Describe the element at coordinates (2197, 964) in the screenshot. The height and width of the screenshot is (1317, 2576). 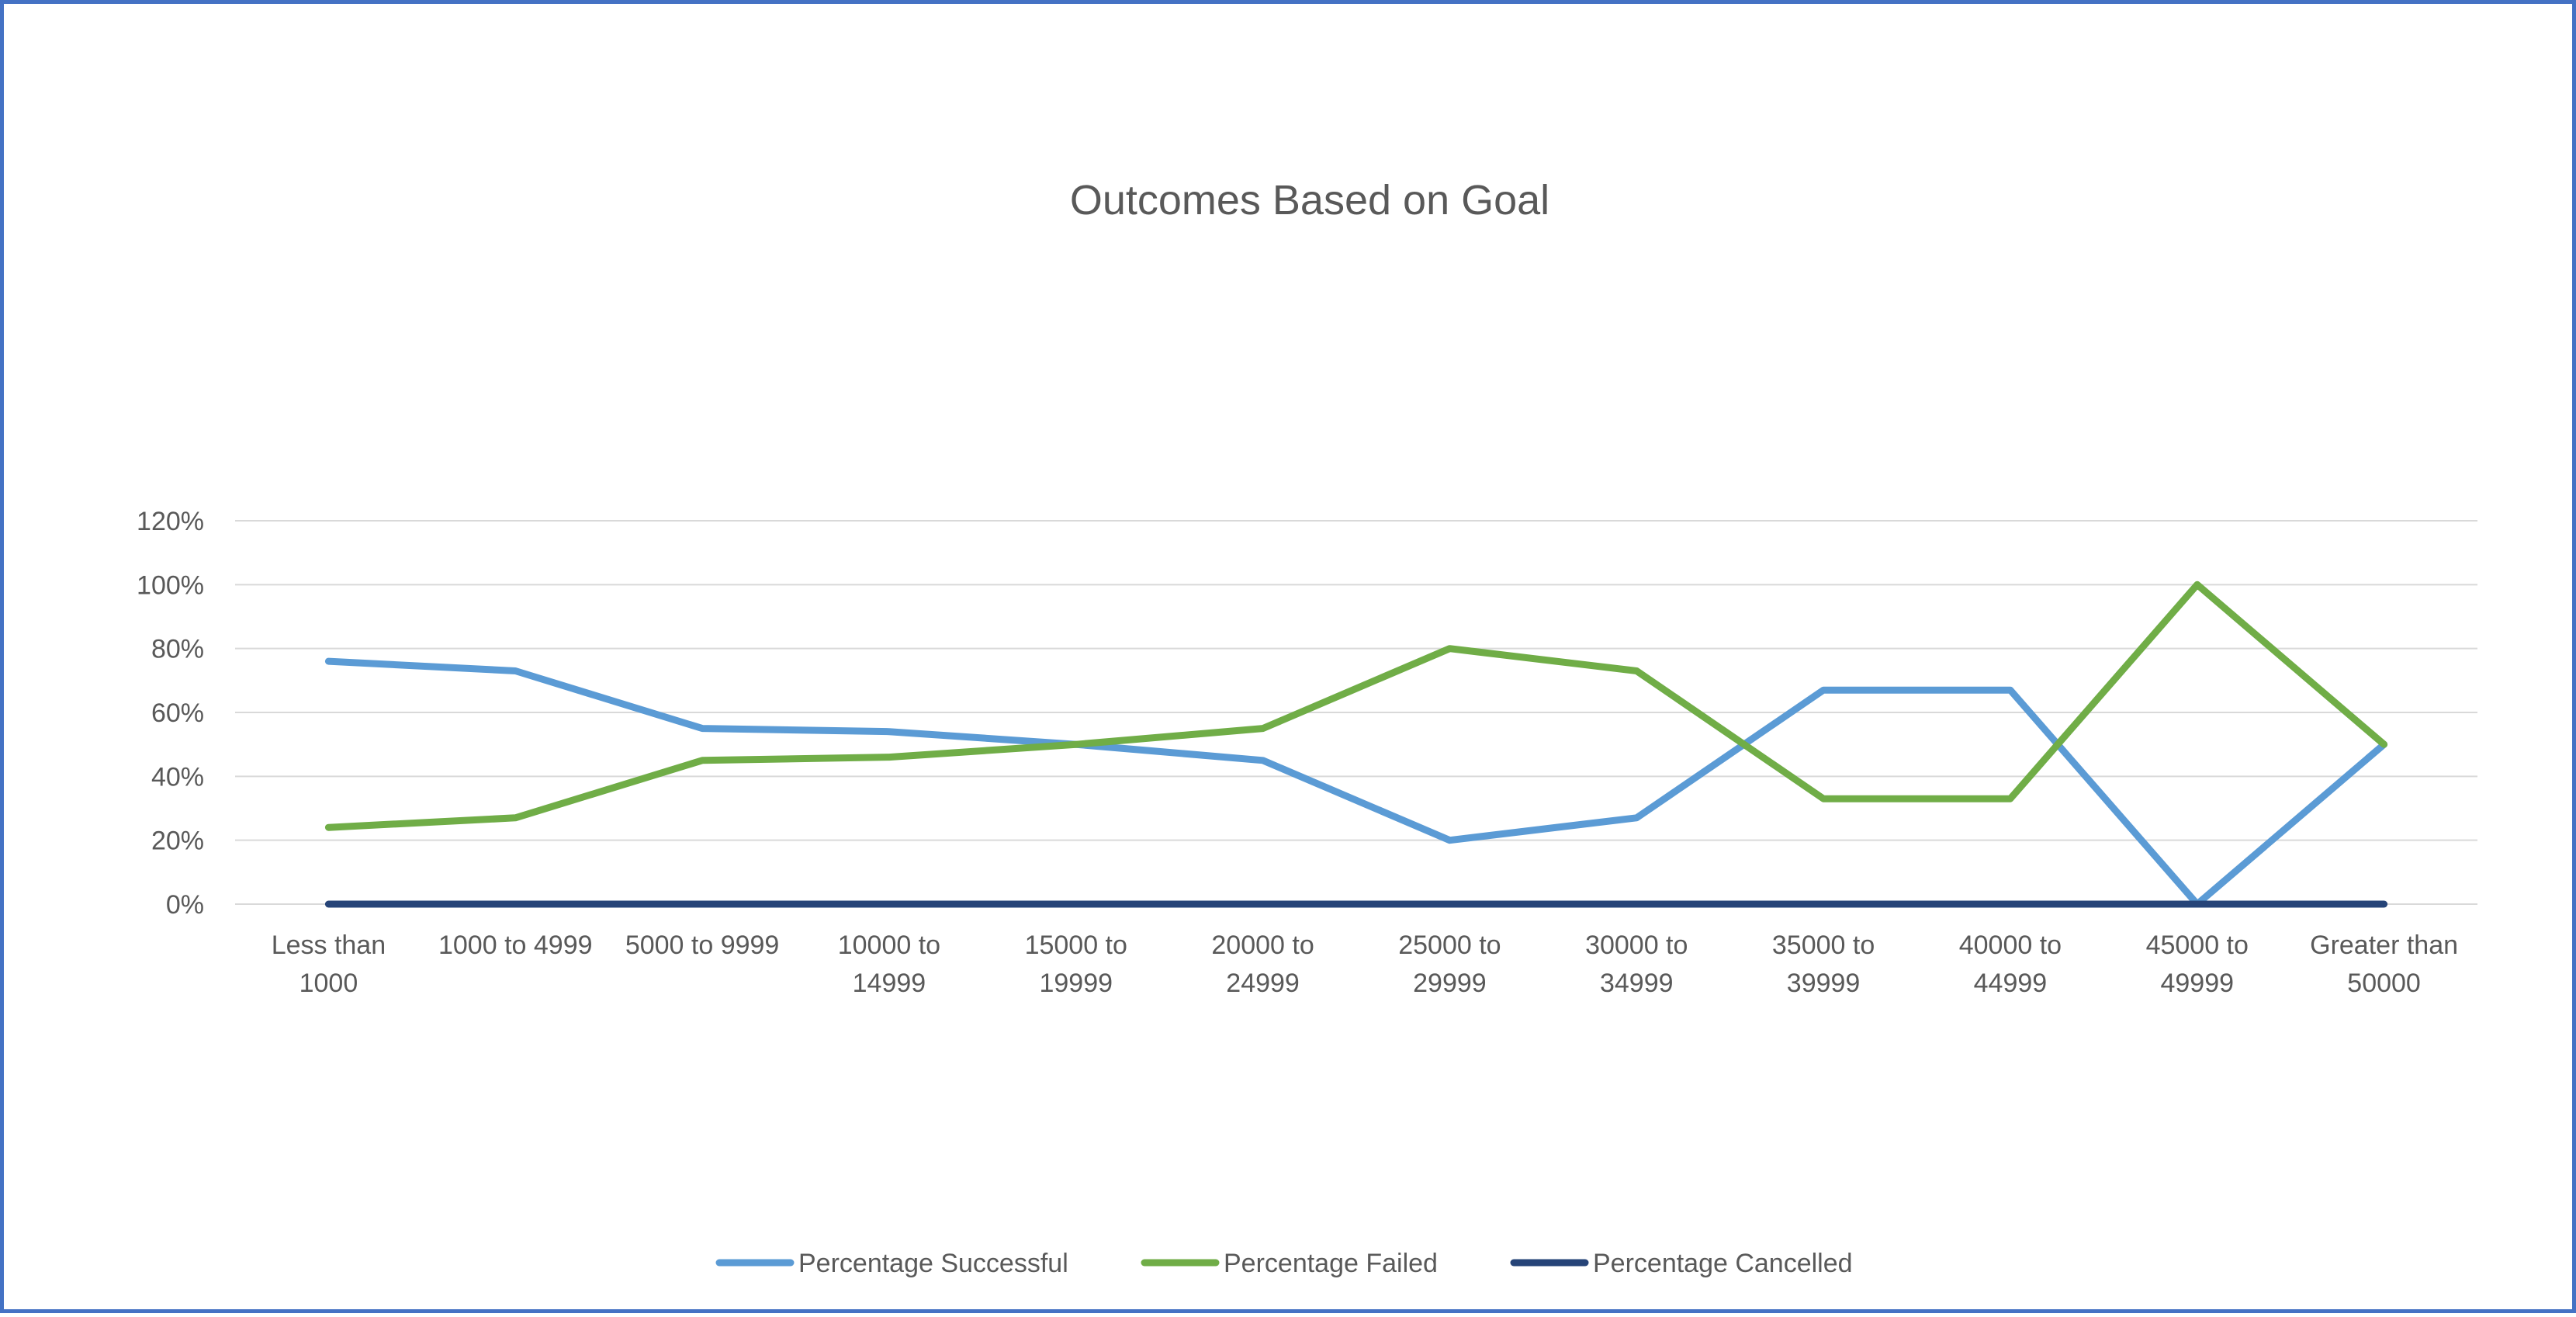
I see `x-tick-label: 45000 to 49999` at that location.